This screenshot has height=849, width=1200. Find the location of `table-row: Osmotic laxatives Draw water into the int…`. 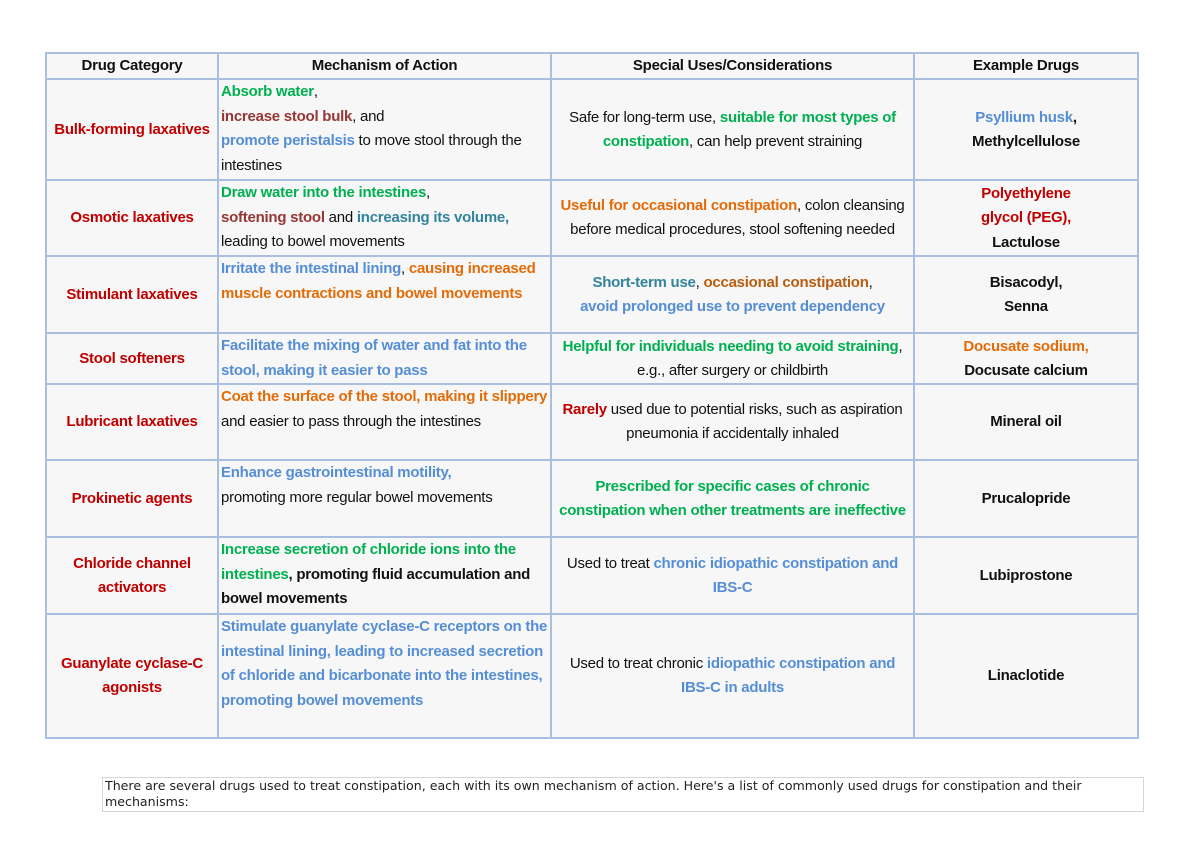

table-row: Osmotic laxatives Draw water into the int… is located at coordinates (592, 218).